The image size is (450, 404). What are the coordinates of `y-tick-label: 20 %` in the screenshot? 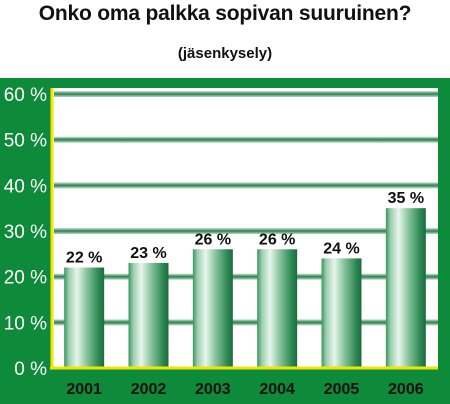 It's located at (25, 278).